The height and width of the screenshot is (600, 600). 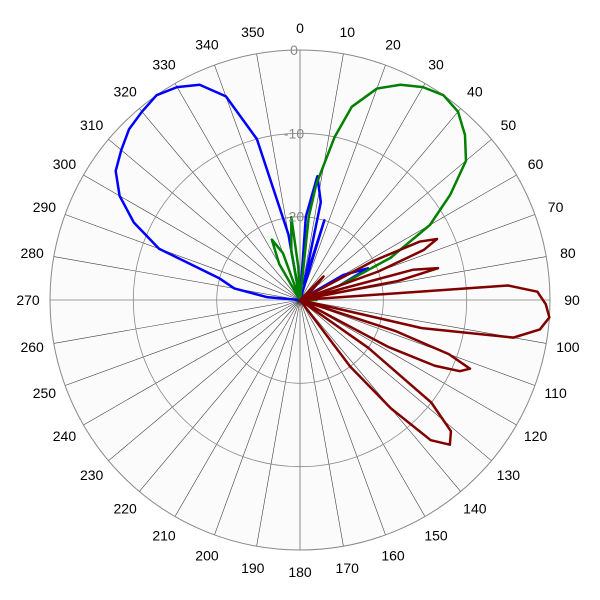 I want to click on angle-tick-label: 150, so click(x=436, y=536).